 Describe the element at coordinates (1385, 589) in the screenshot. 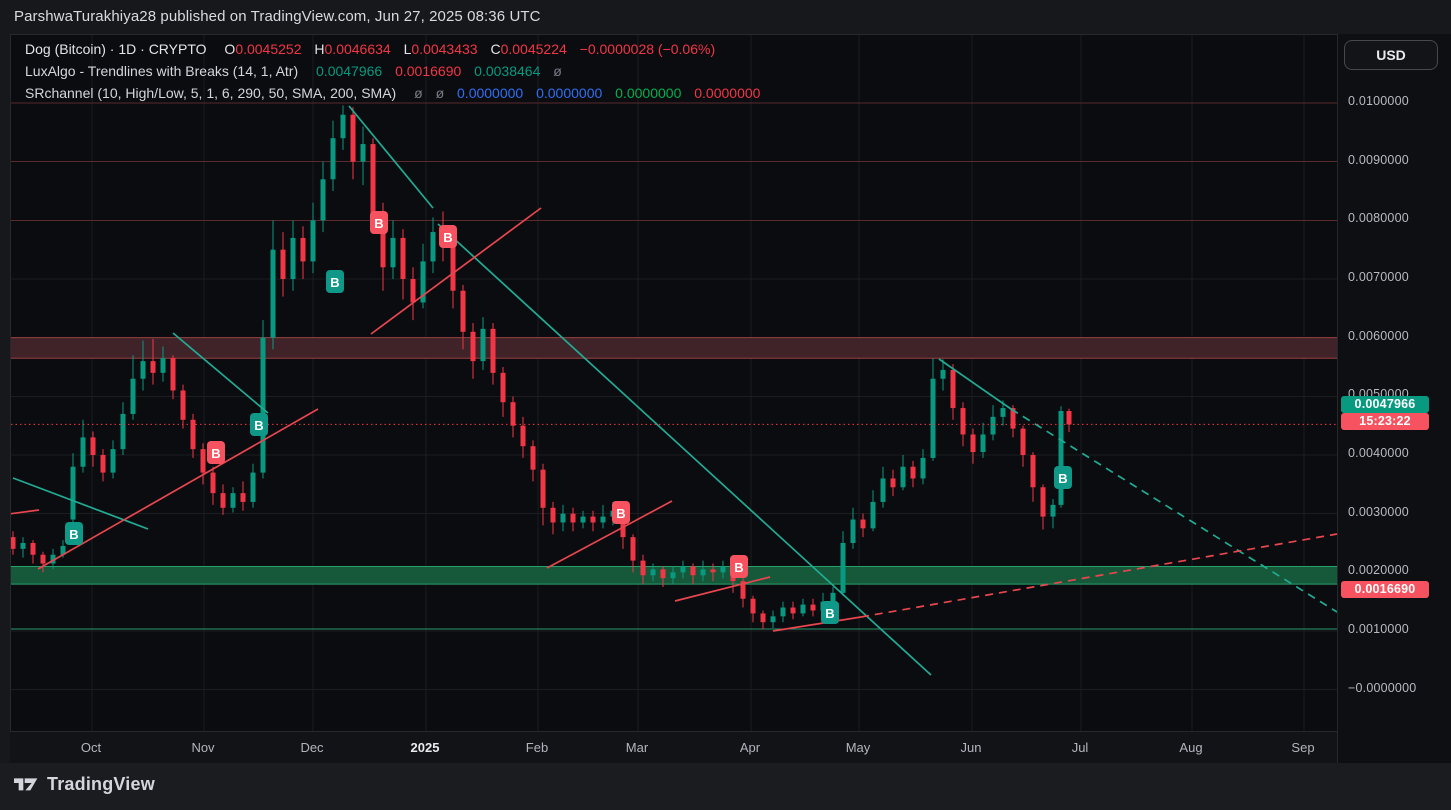

I see `price-axis-badge: 0.0016690` at that location.